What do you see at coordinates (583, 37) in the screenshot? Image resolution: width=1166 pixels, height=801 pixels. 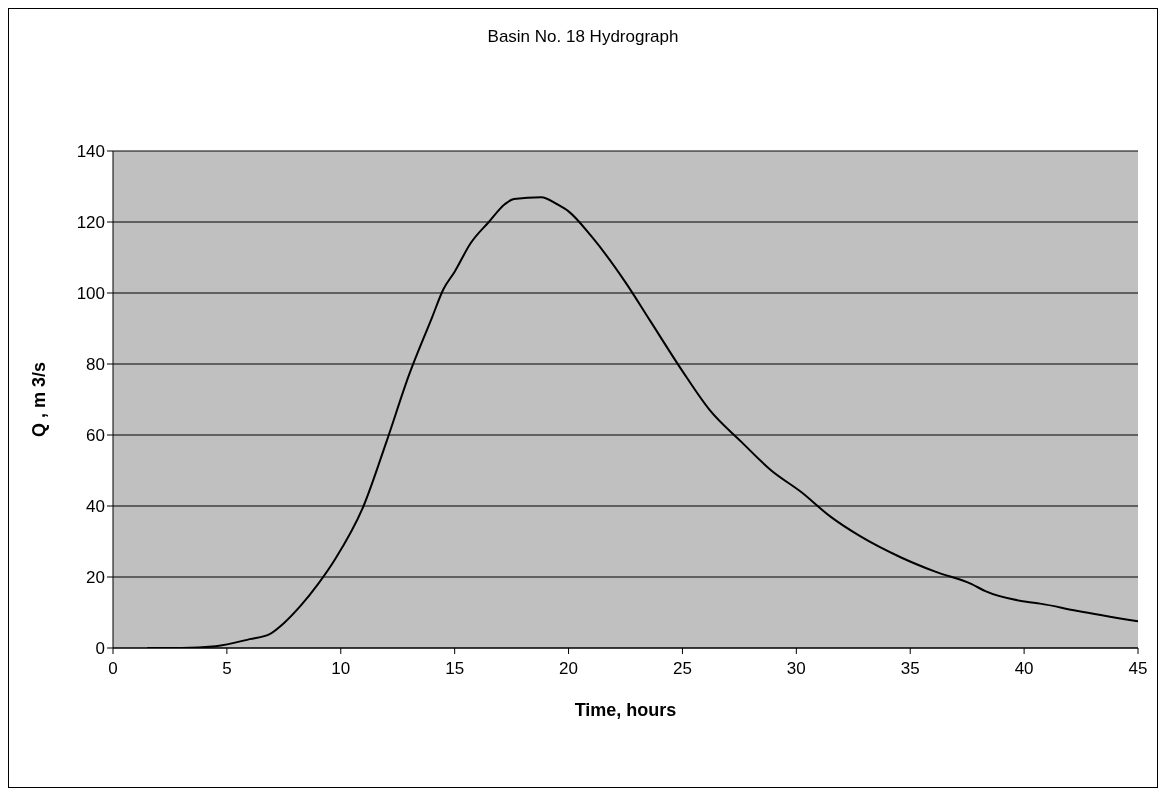 I see `chart-title: Basin No. 18 Hydrograph` at bounding box center [583, 37].